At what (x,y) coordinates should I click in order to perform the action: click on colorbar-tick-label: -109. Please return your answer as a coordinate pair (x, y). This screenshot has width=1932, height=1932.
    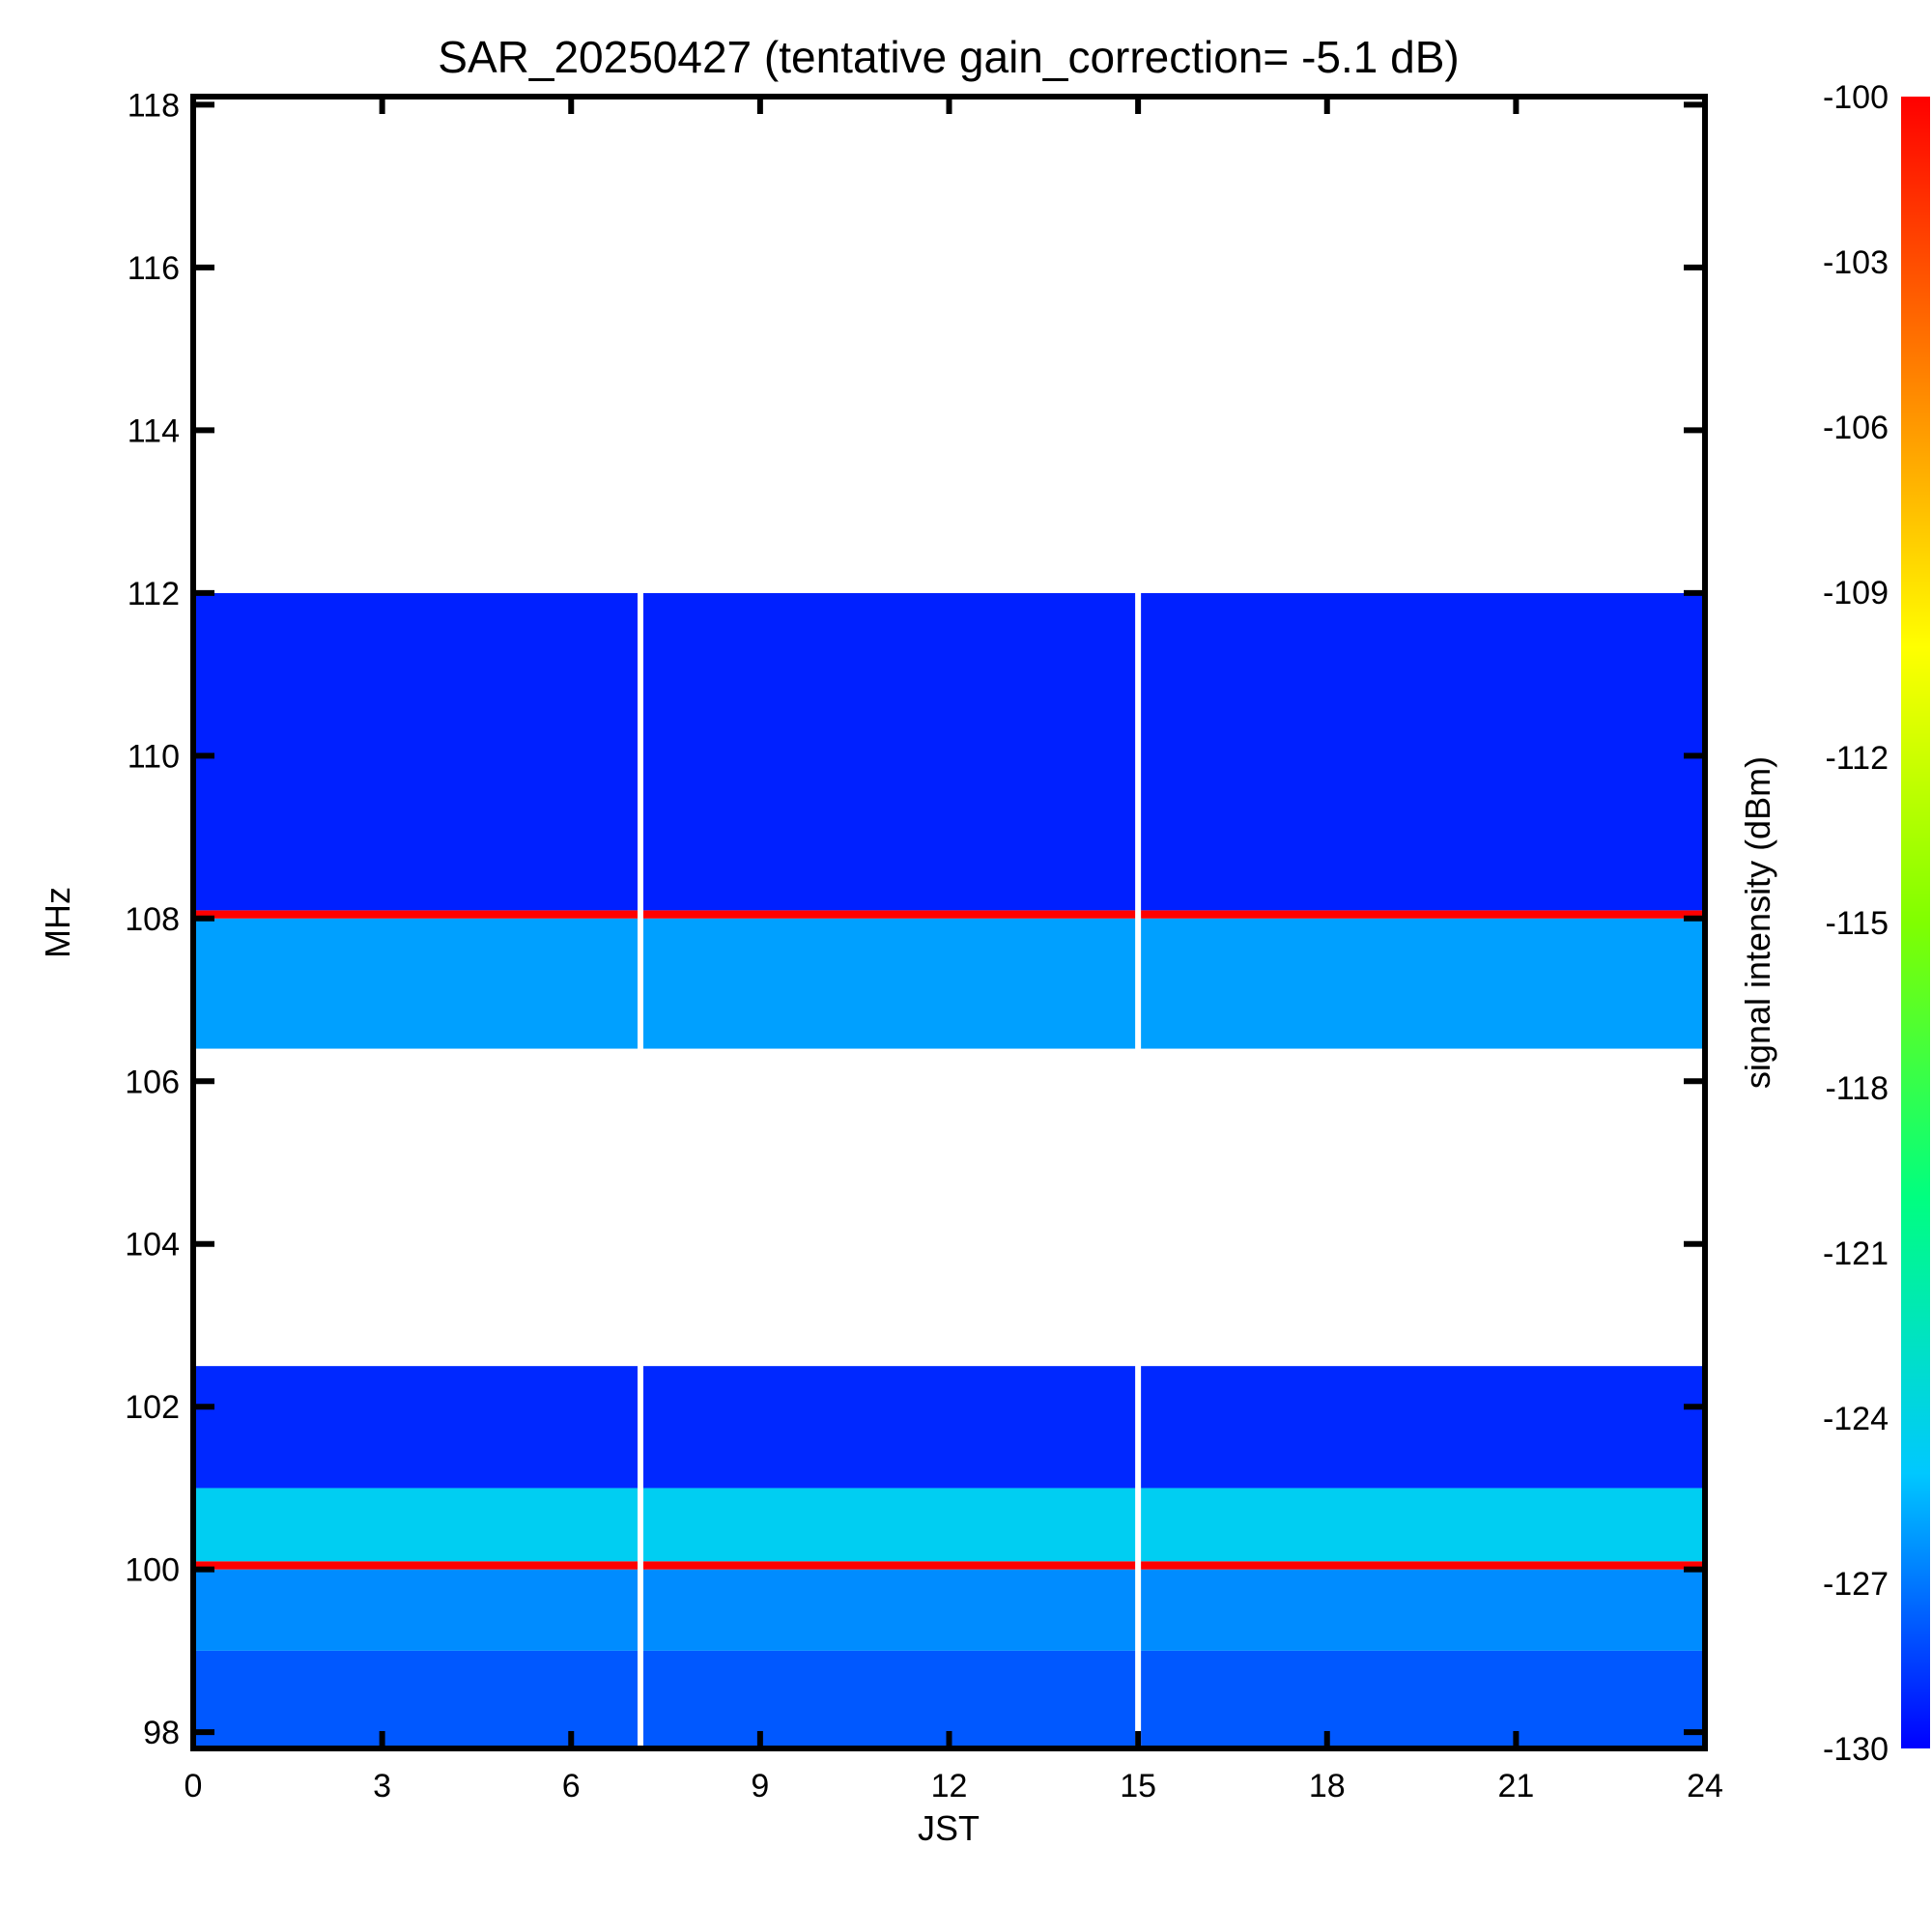
    Looking at the image, I should click on (1856, 593).